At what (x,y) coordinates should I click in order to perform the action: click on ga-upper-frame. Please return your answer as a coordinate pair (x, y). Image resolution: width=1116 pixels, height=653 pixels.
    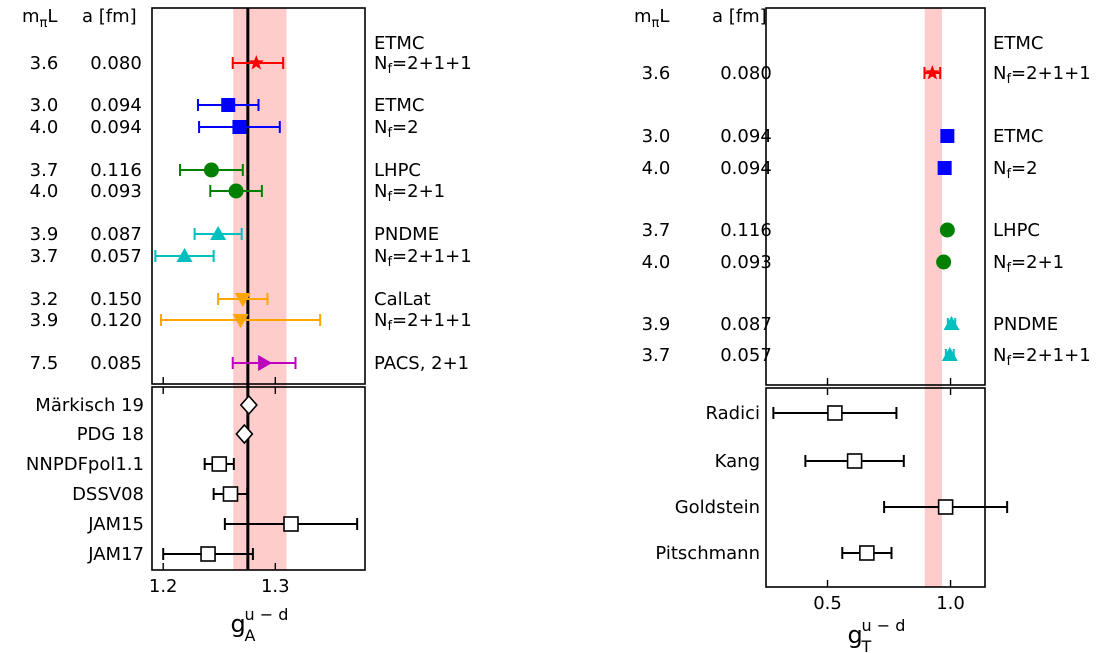
    Looking at the image, I should click on (258, 196).